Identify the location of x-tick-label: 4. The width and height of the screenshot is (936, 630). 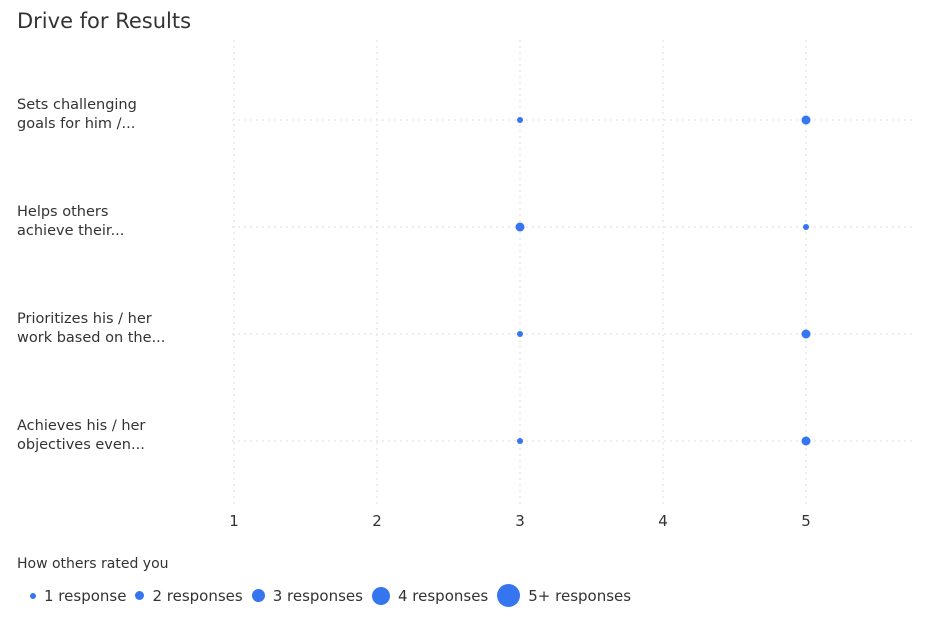
(663, 521).